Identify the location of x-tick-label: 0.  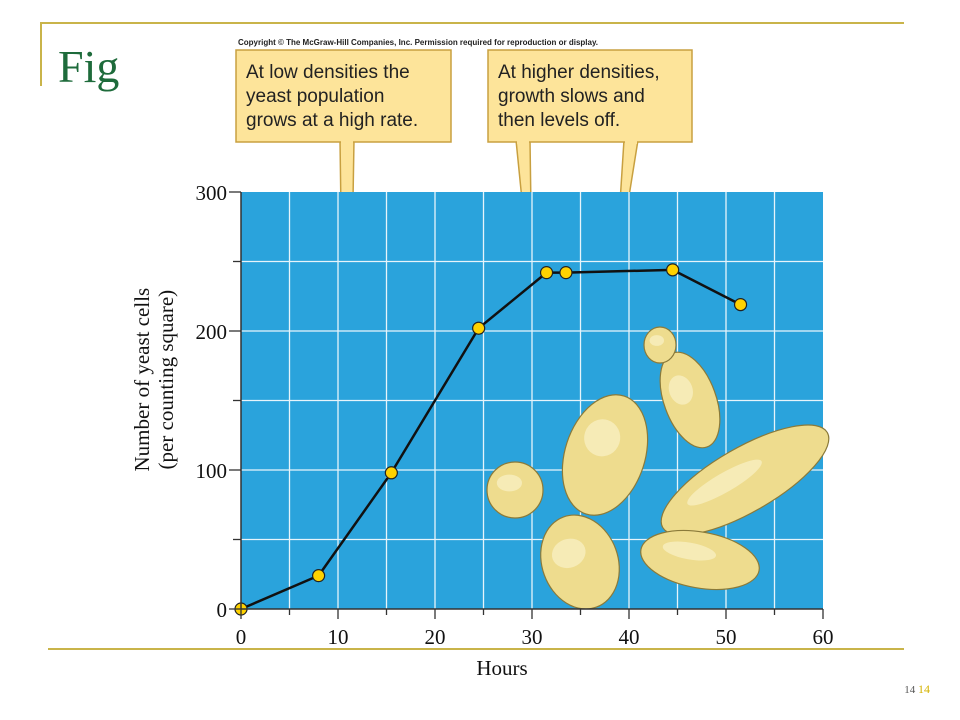
(241, 637).